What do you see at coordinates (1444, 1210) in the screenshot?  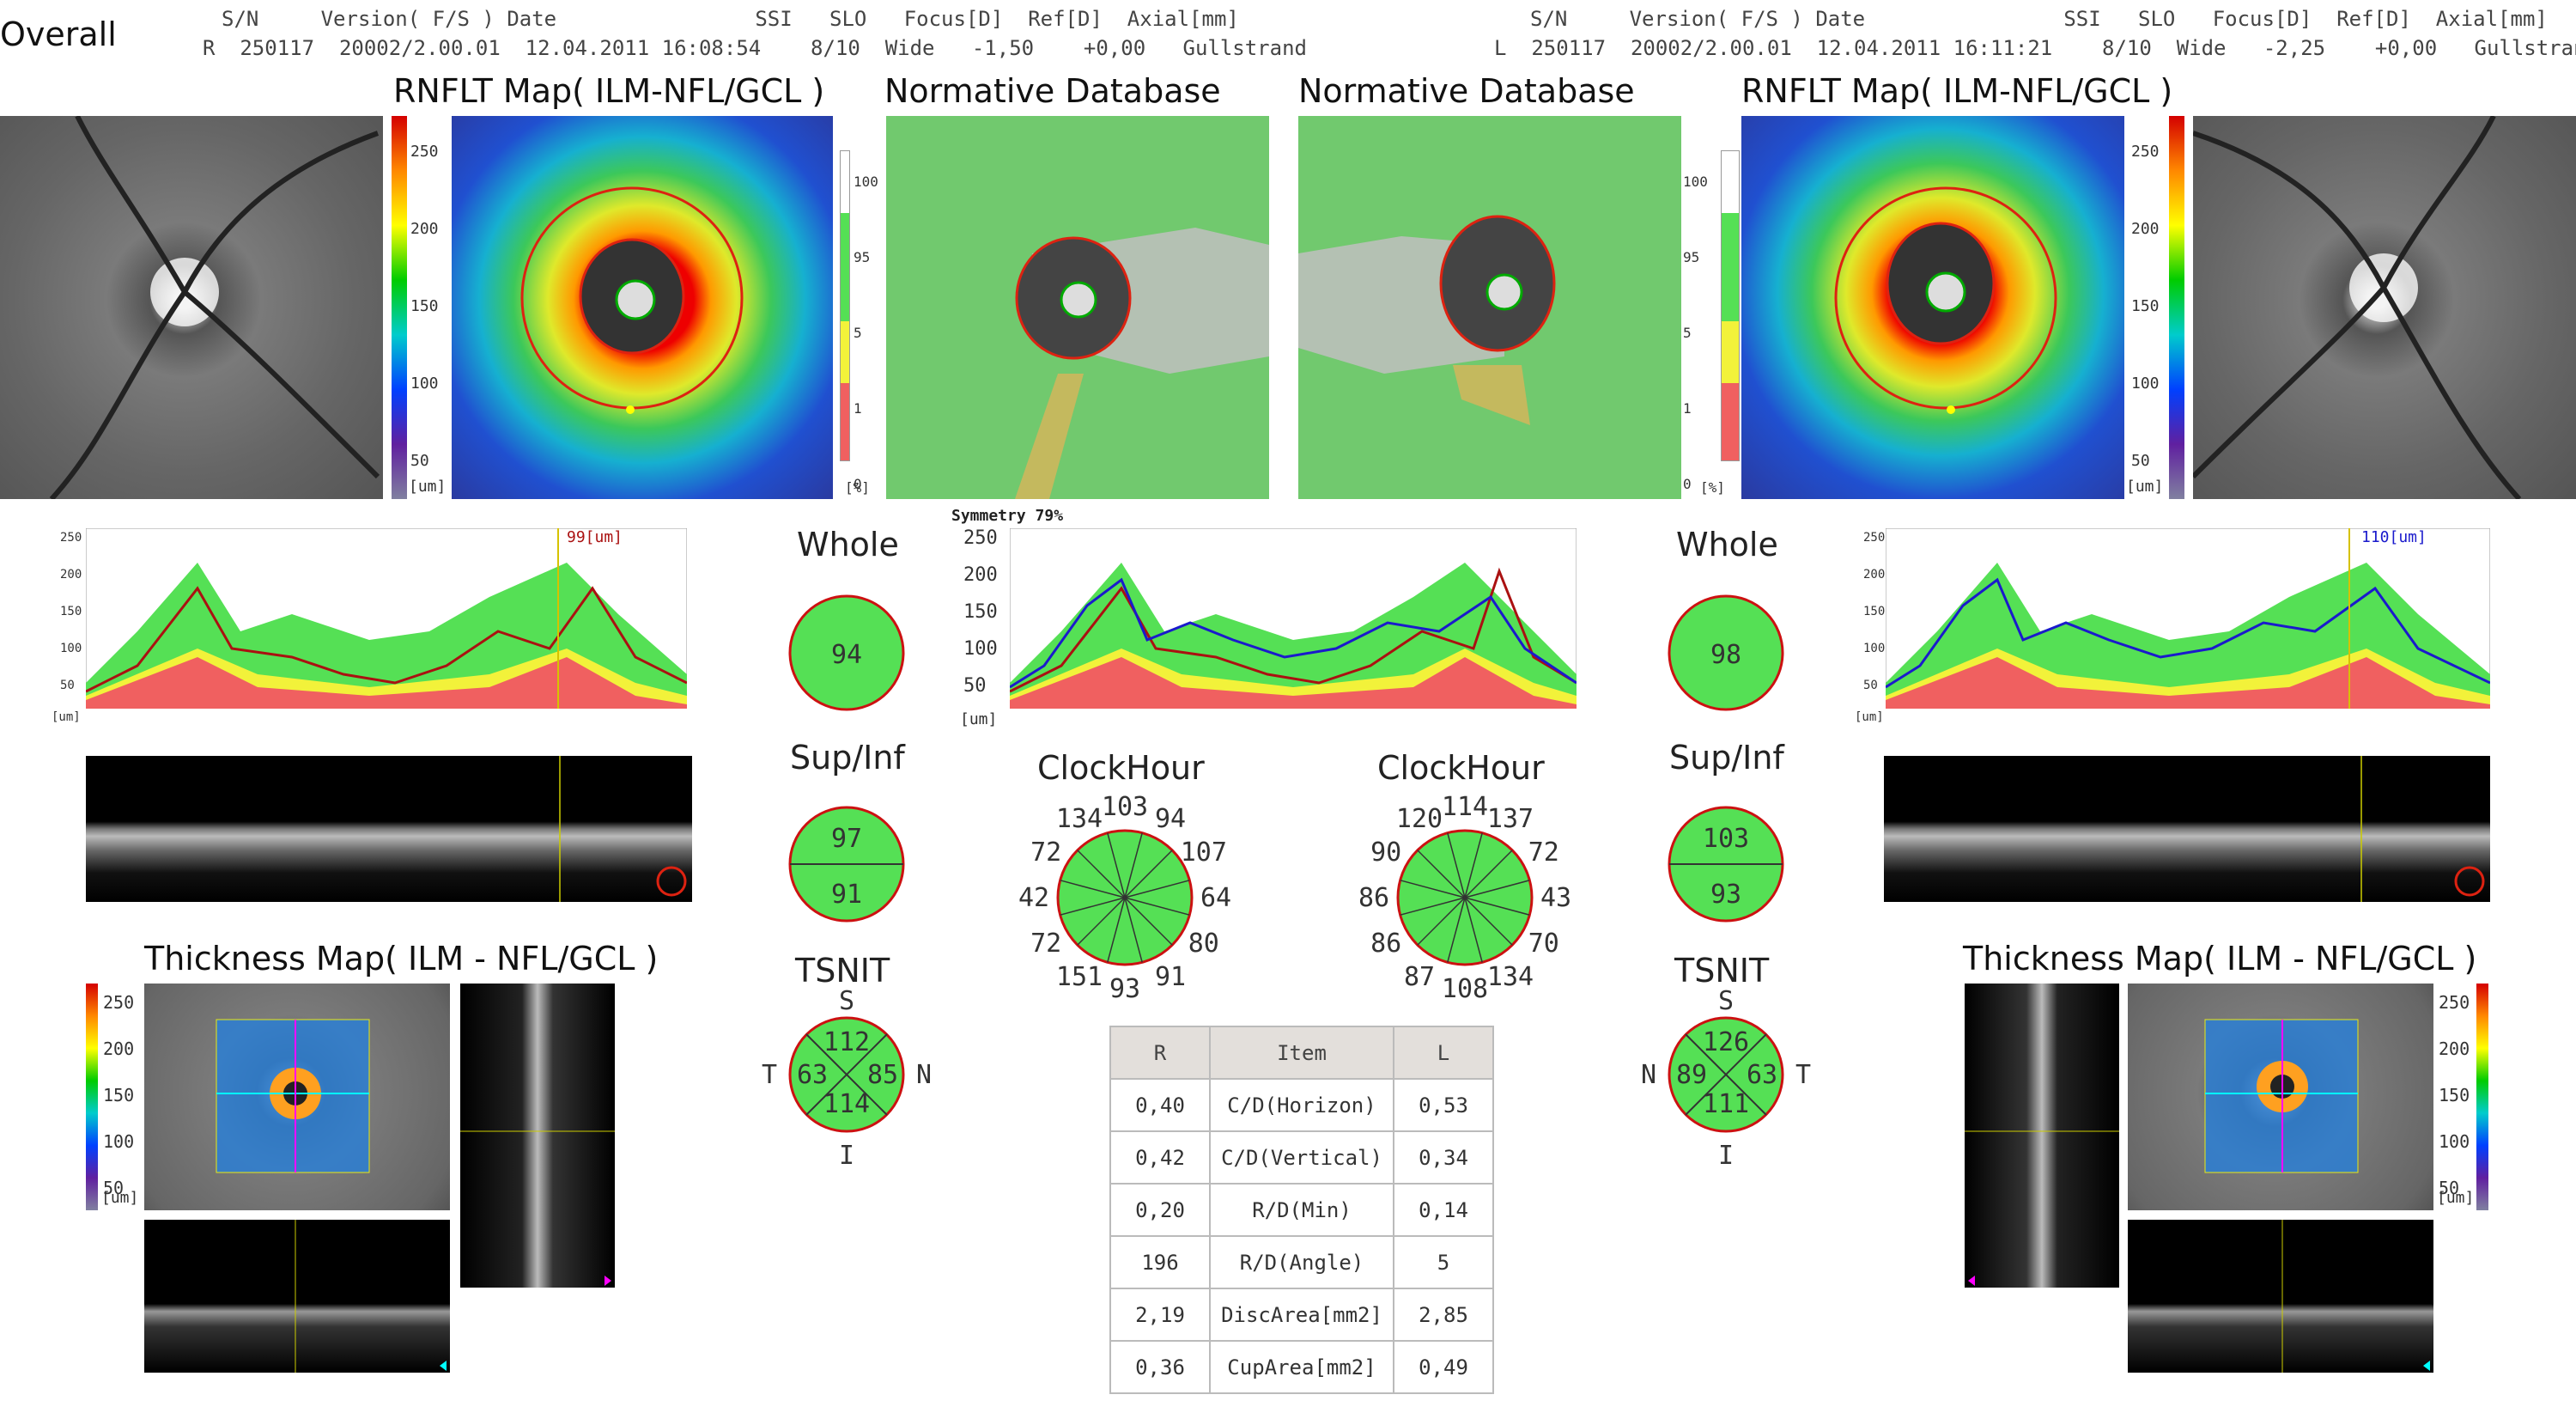 I see `table-cell: 0,14` at bounding box center [1444, 1210].